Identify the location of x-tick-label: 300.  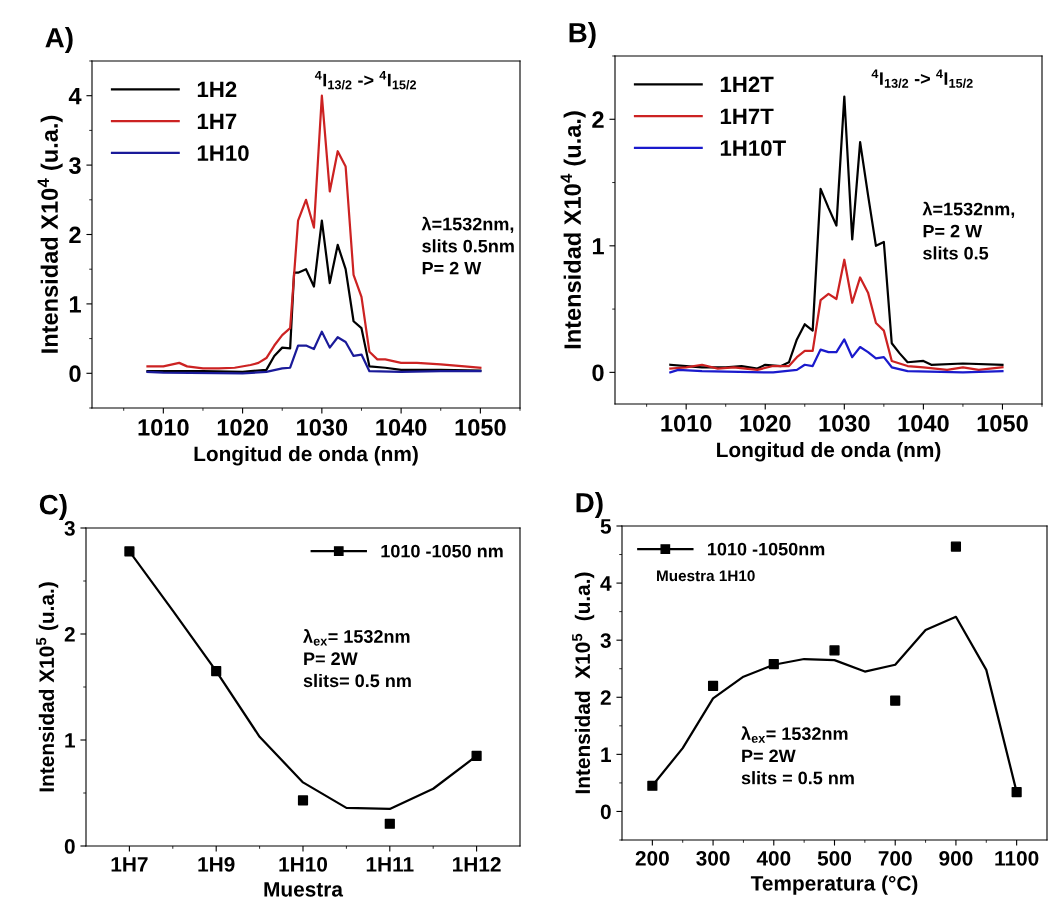
(713, 858).